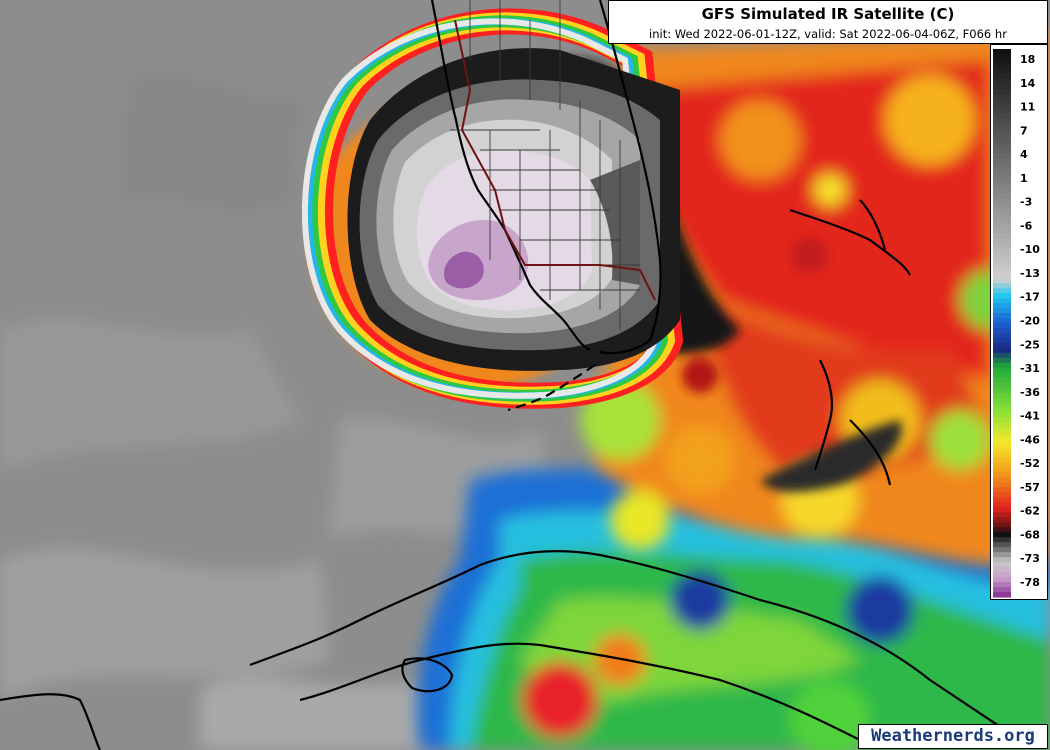 This screenshot has width=1050, height=750. What do you see at coordinates (427, 675) in the screenshot?
I see `isla-de-la-juventud` at bounding box center [427, 675].